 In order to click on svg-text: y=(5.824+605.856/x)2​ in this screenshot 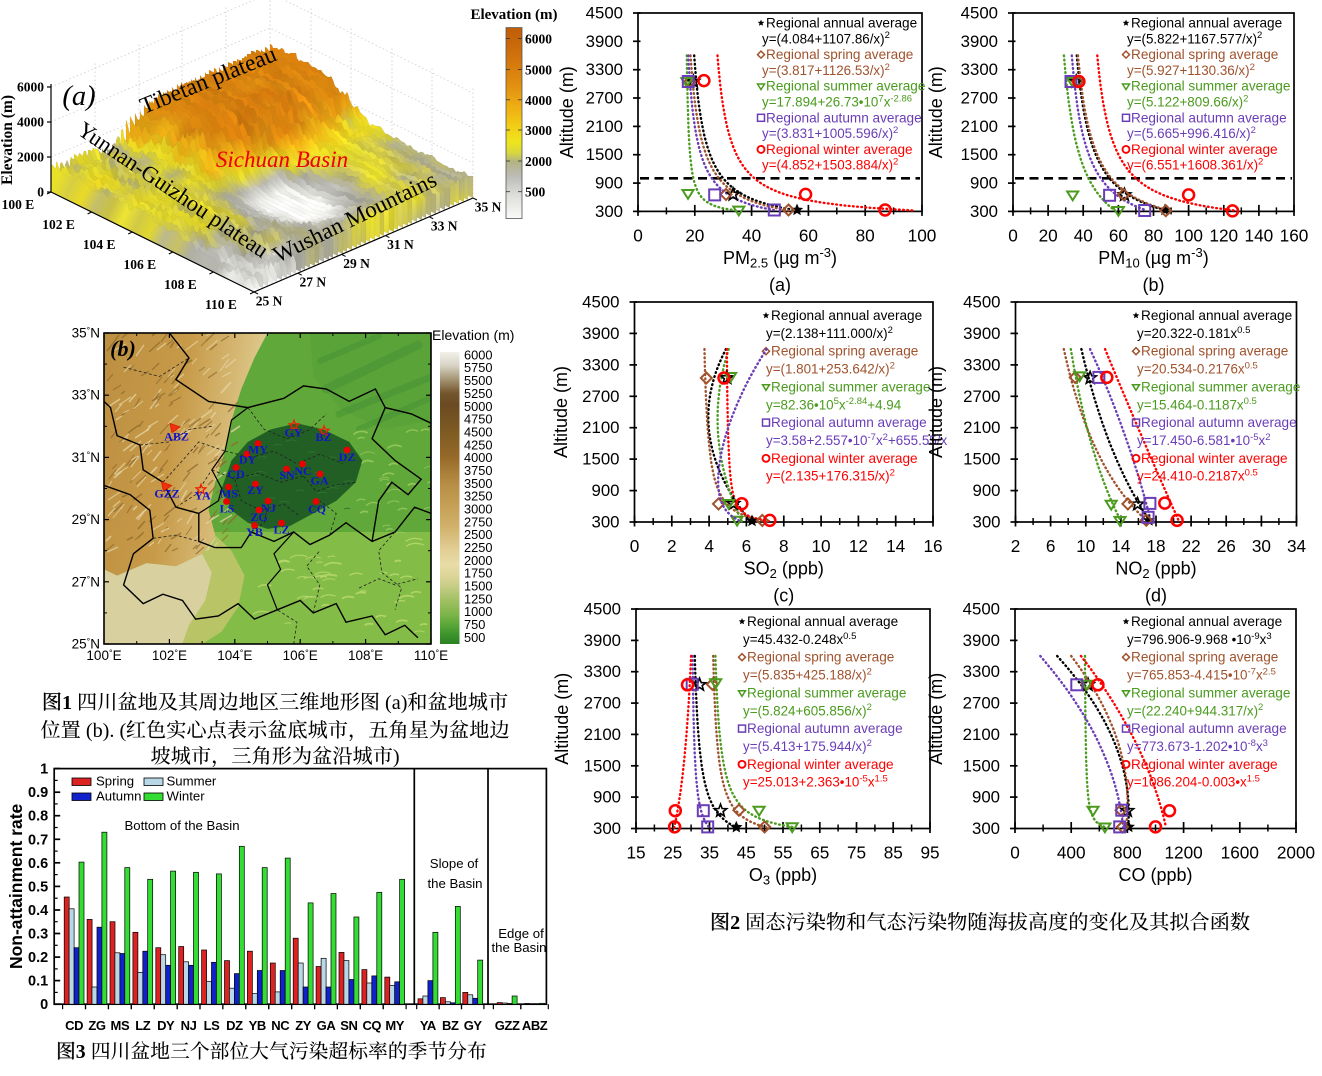, I will do `click(807, 710)`.